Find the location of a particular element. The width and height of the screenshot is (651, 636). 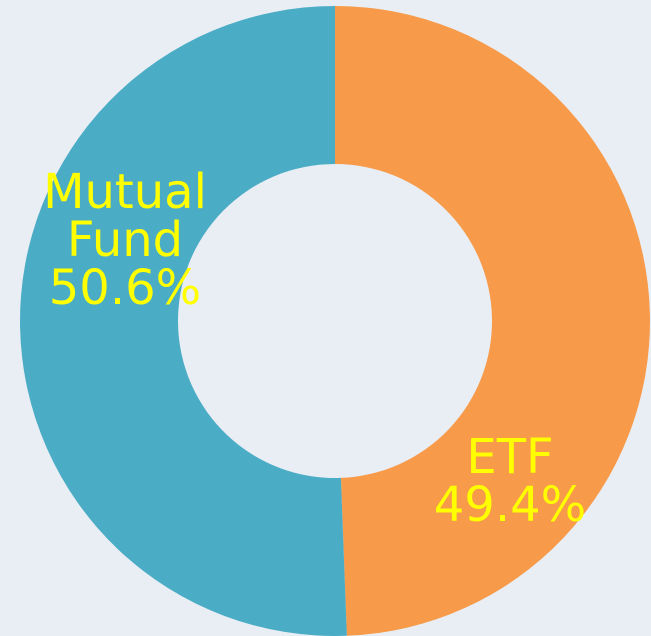

slice-label-line: ETF is located at coordinates (509, 457).